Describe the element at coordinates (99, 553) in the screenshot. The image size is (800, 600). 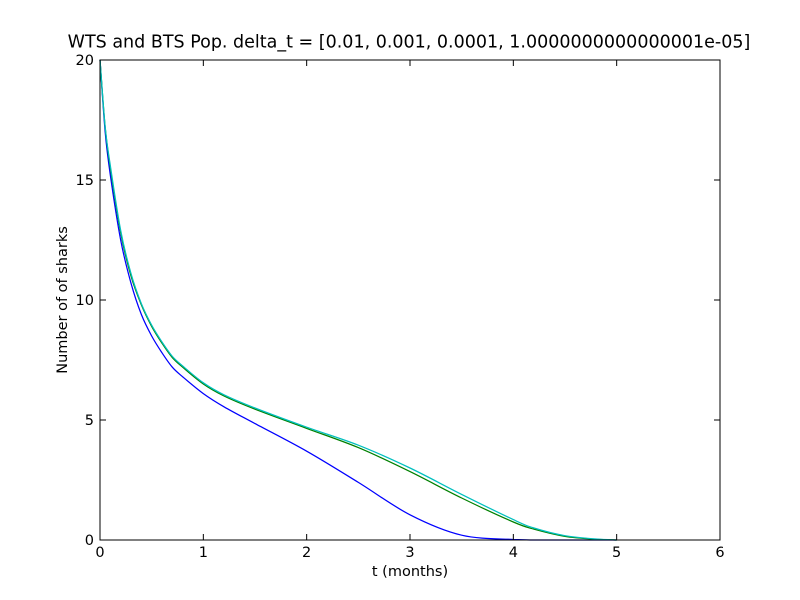
I see `x-tick-label: 0` at that location.